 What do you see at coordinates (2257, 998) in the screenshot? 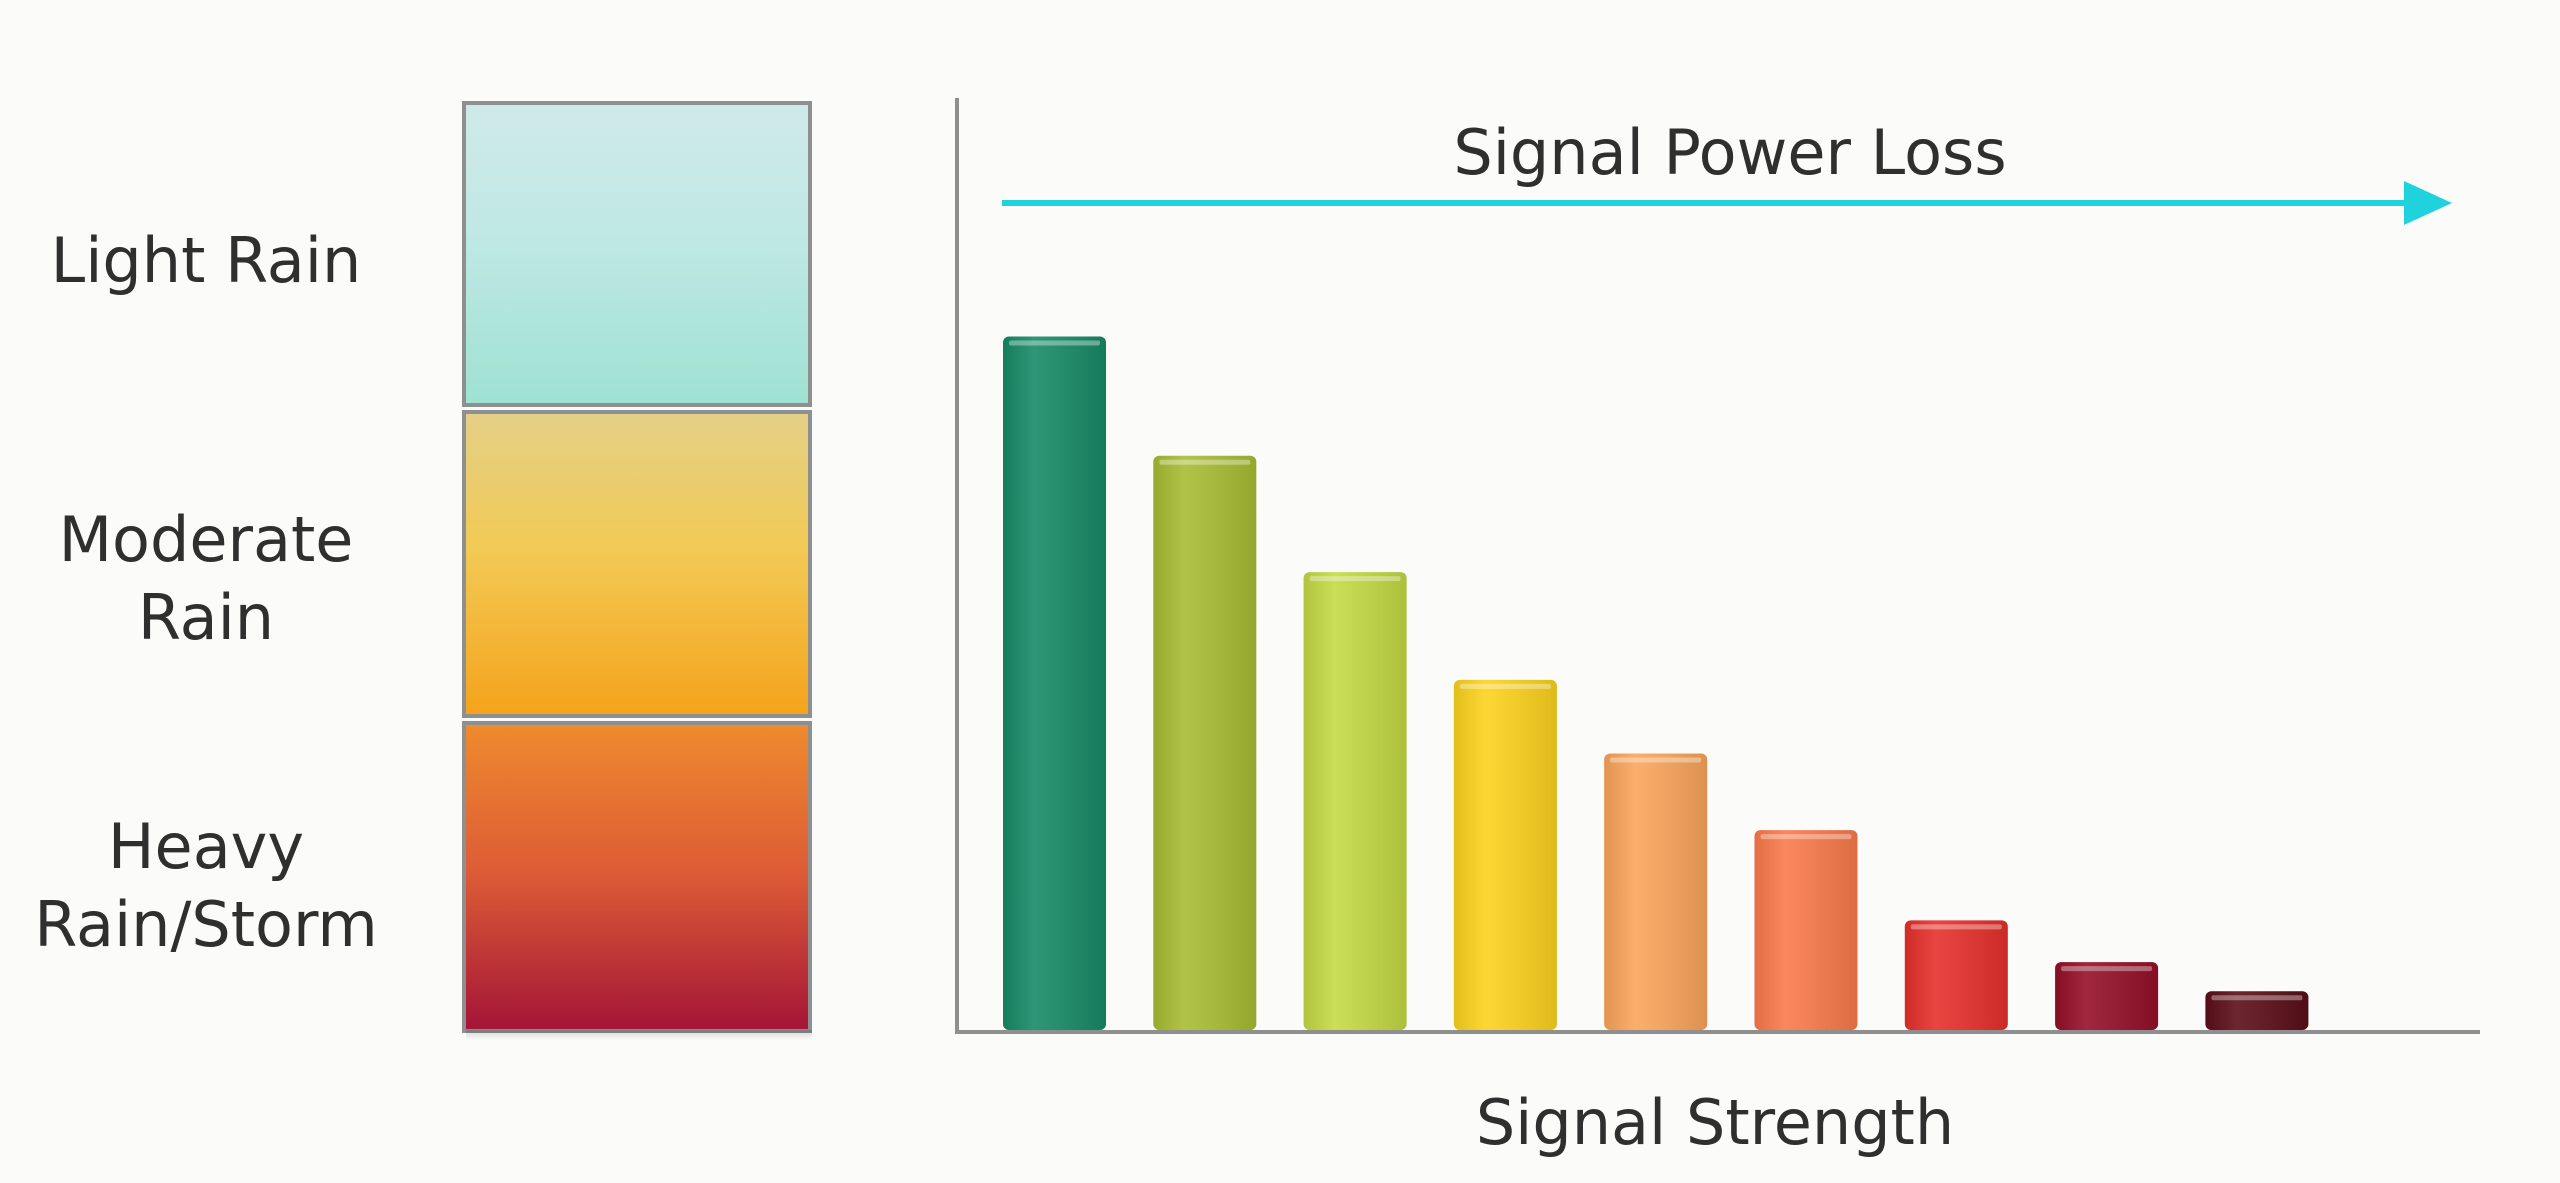
I see `bar-9-highlight` at bounding box center [2257, 998].